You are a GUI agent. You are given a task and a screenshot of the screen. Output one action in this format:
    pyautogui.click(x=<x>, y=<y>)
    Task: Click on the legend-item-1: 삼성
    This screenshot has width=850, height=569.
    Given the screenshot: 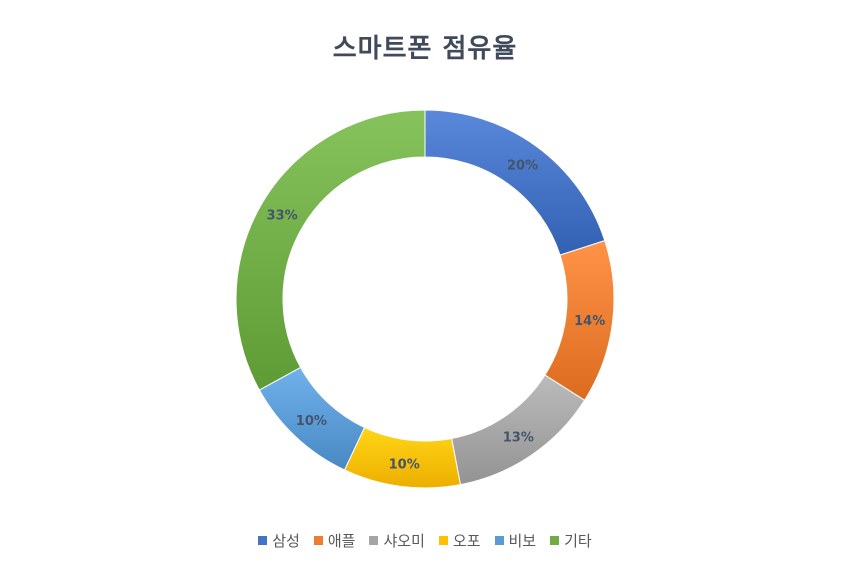 What is the action you would take?
    pyautogui.click(x=279, y=540)
    